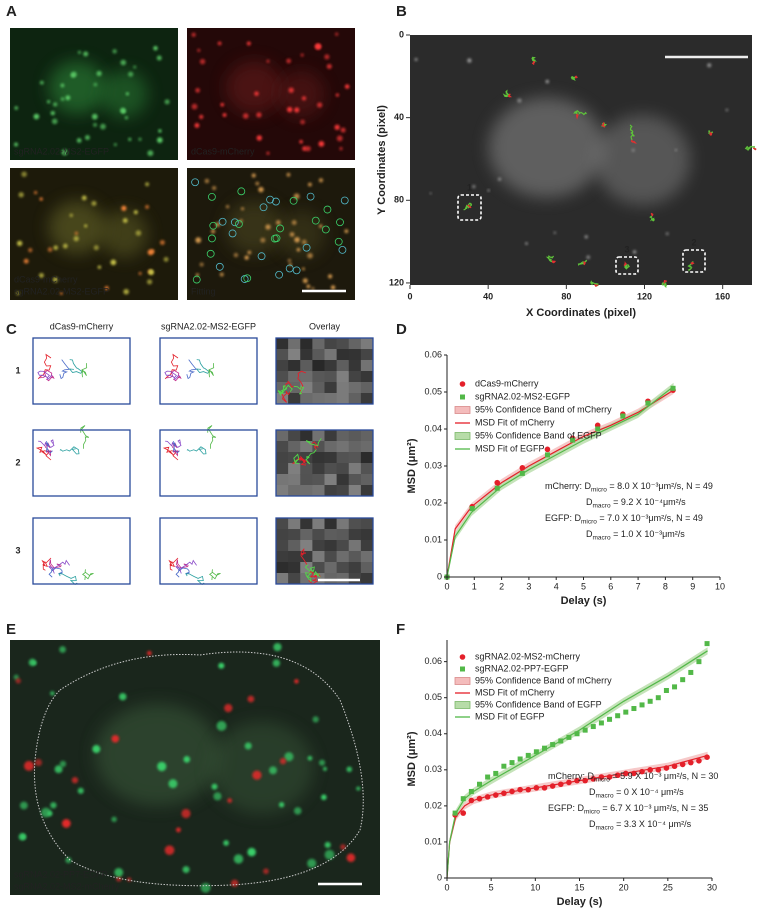 The height and width of the screenshot is (911, 762). Describe the element at coordinates (399, 200) in the screenshot. I see `y-tick-label: 80` at that location.